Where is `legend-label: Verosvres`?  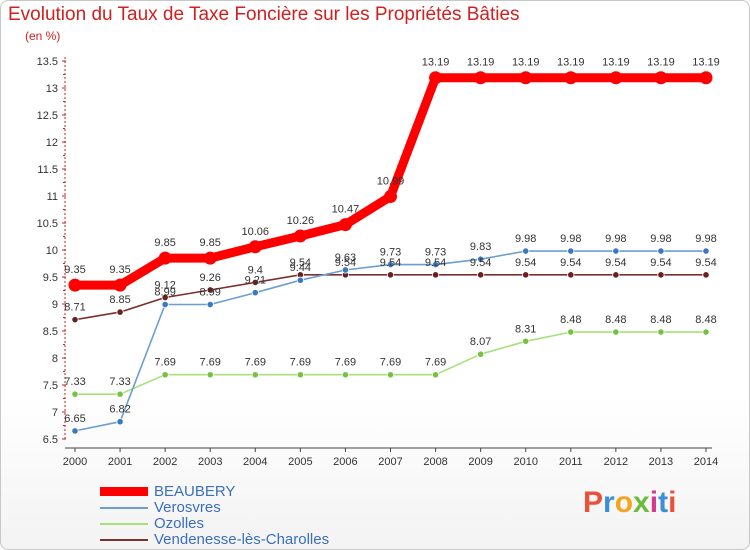
legend-label: Verosvres is located at coordinates (187, 507).